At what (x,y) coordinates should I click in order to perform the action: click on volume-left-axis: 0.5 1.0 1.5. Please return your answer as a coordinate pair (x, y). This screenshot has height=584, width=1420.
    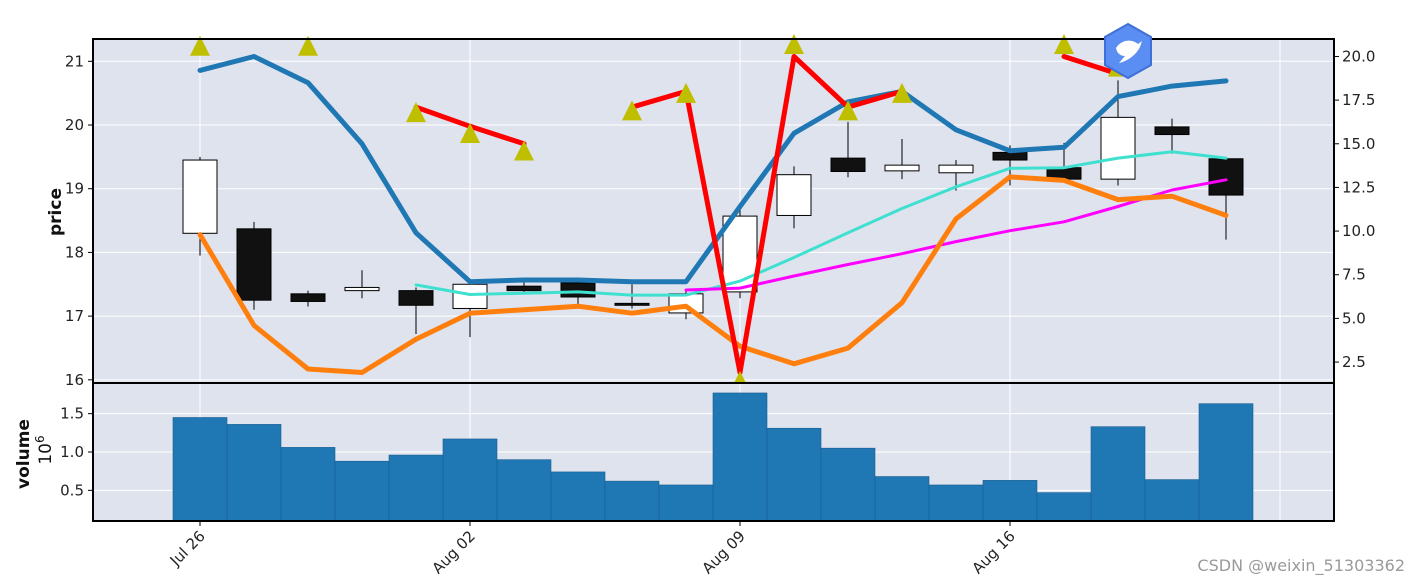
    Looking at the image, I should click on (76, 452).